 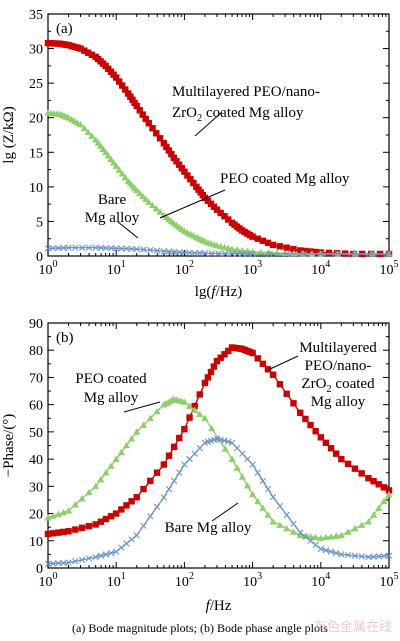 I want to click on y-tick-label: 80, so click(x=36, y=351).